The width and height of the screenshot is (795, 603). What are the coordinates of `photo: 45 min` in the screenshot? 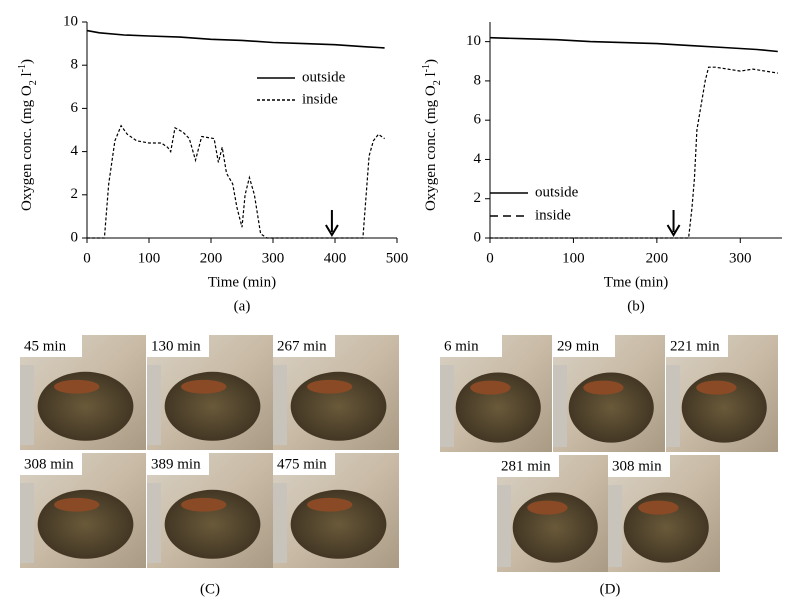 It's located at (83, 392).